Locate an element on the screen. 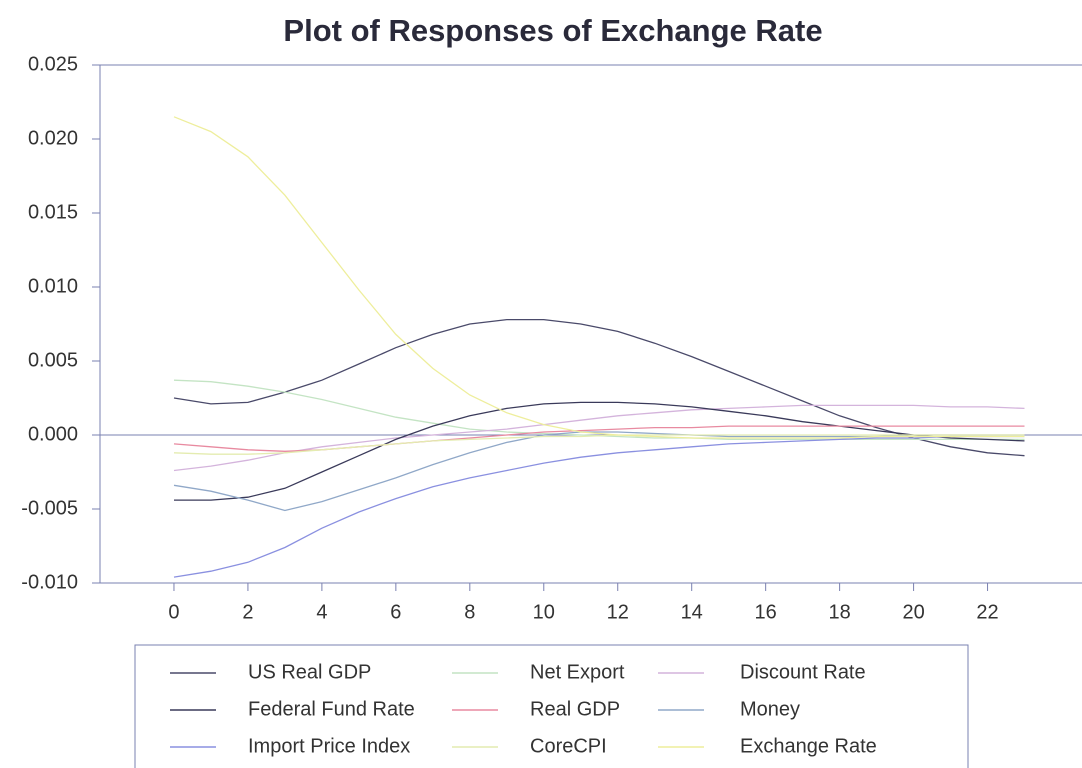 The image size is (1082, 768). y-tick-label: 0.015 is located at coordinates (53, 212).